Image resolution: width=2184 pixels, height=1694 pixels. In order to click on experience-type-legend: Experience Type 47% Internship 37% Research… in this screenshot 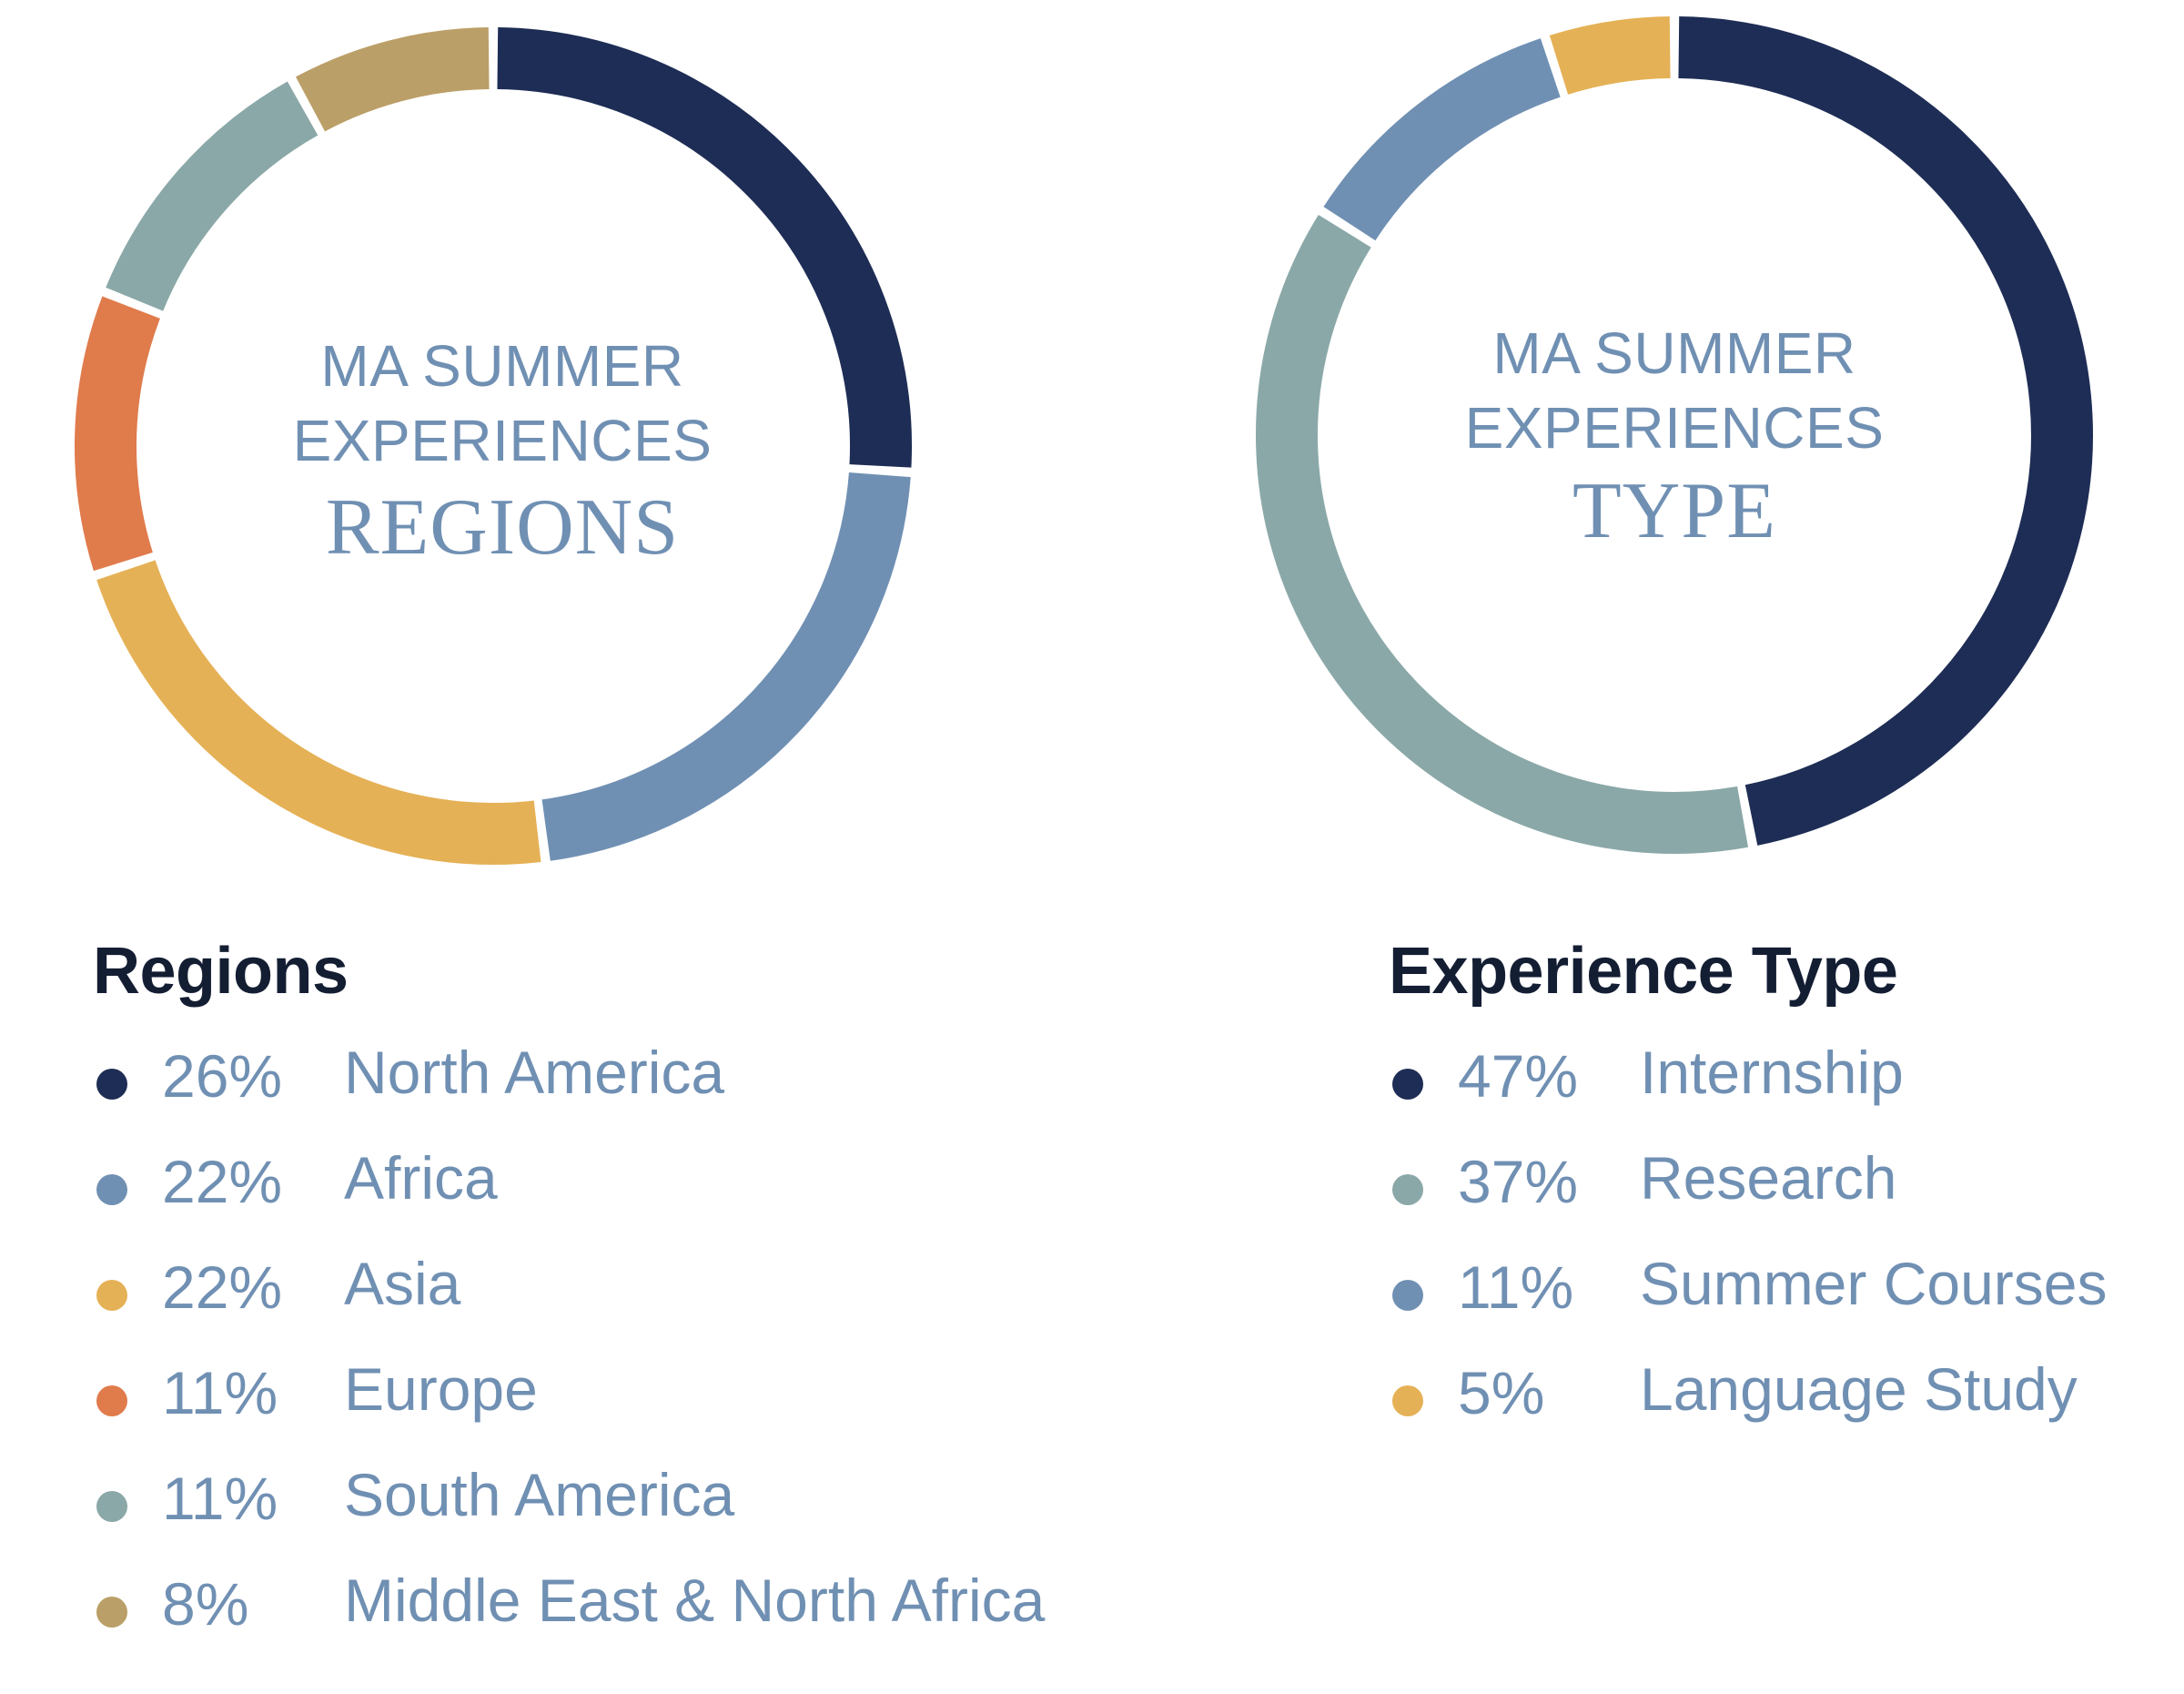, I will do `click(1748, 1192)`.